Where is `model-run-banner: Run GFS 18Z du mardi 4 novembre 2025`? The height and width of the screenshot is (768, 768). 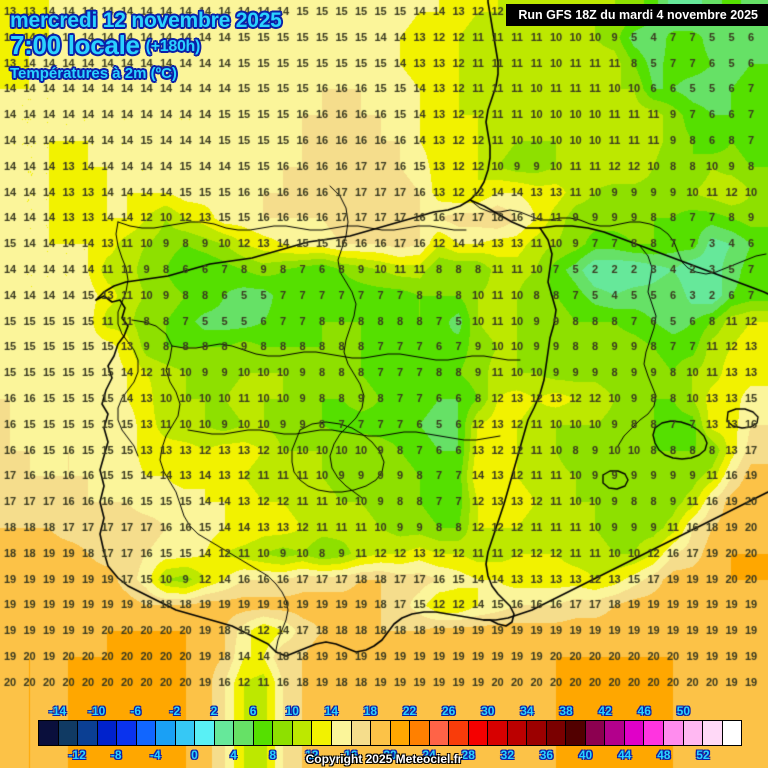 model-run-banner: Run GFS 18Z du mardi 4 novembre 2025 is located at coordinates (637, 15).